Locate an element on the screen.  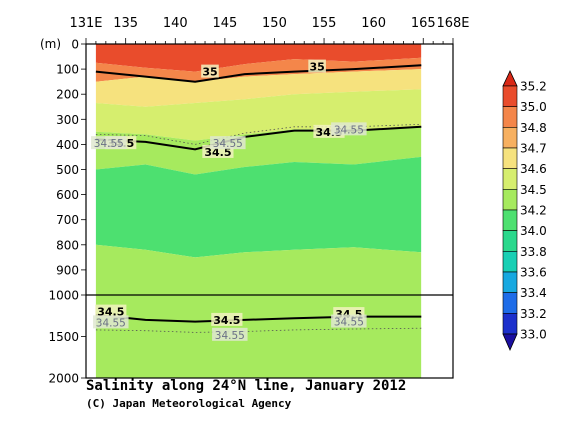
x-tick-label: 160 is located at coordinates (373, 23).